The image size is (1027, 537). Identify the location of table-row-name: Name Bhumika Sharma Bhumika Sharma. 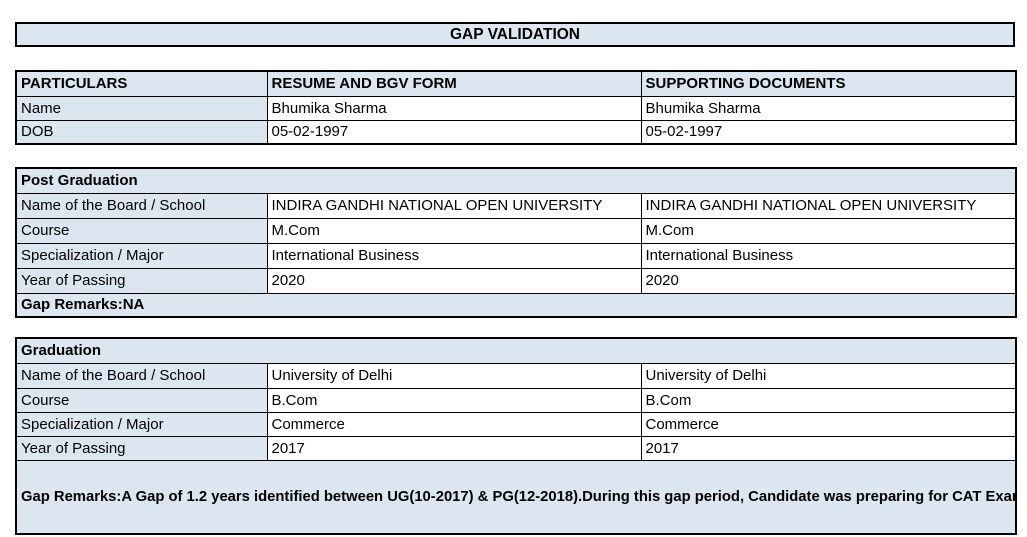
(516, 108).